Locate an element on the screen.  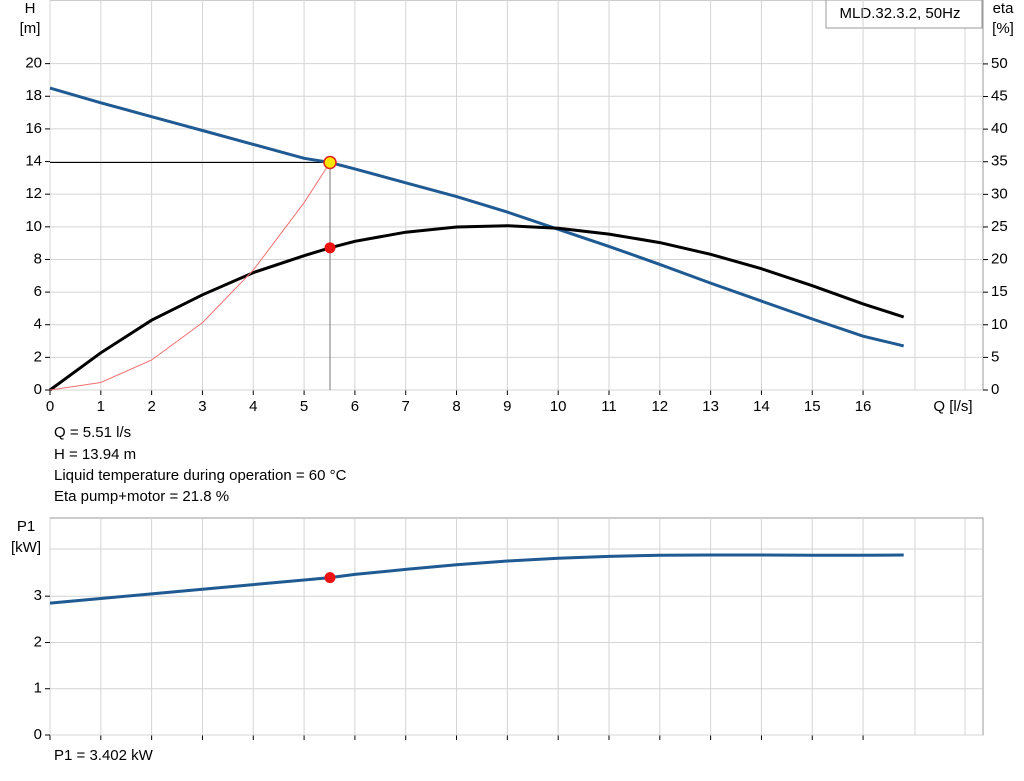
x-tick-label: 3 is located at coordinates (202, 406).